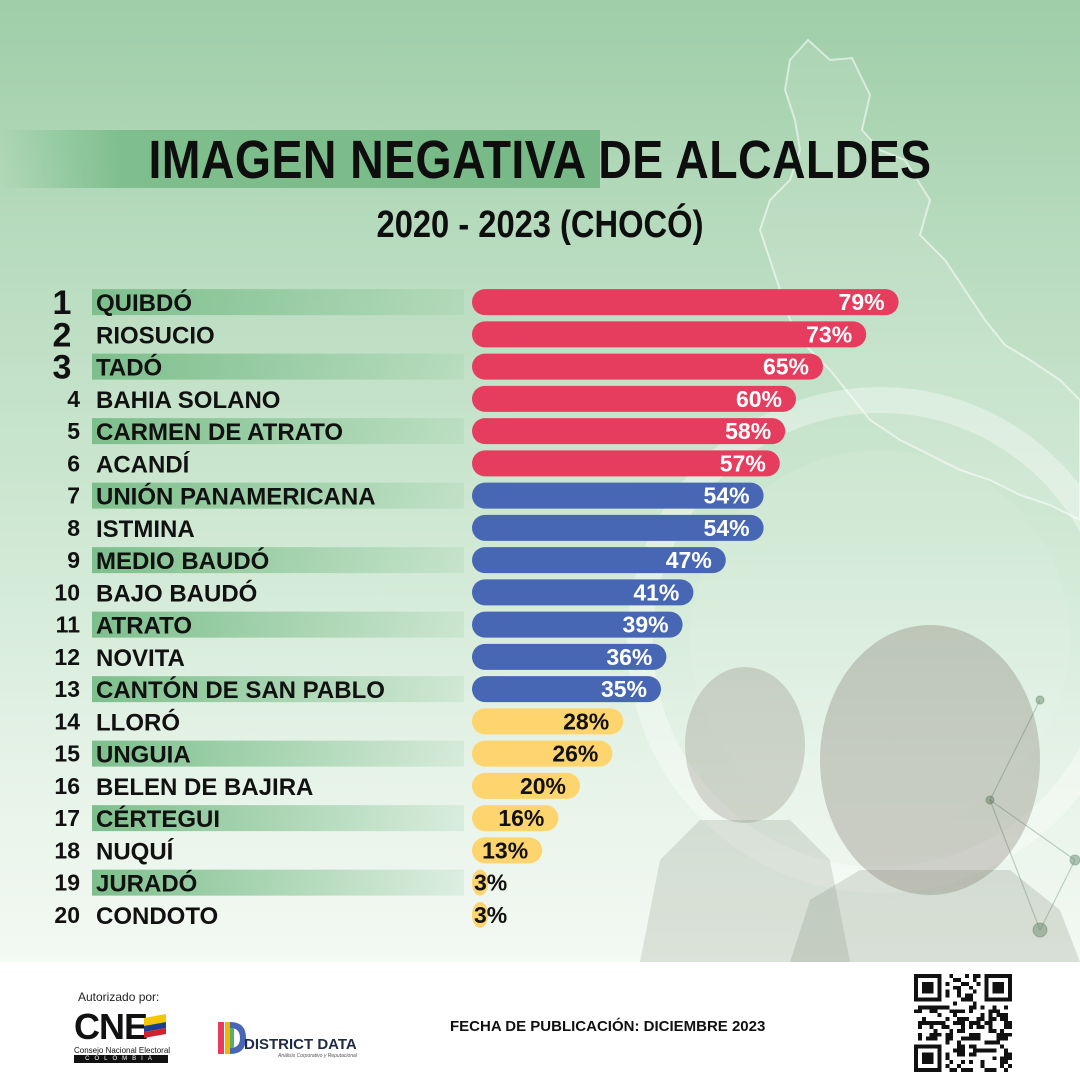  I want to click on value-label: 47%, so click(689, 560).